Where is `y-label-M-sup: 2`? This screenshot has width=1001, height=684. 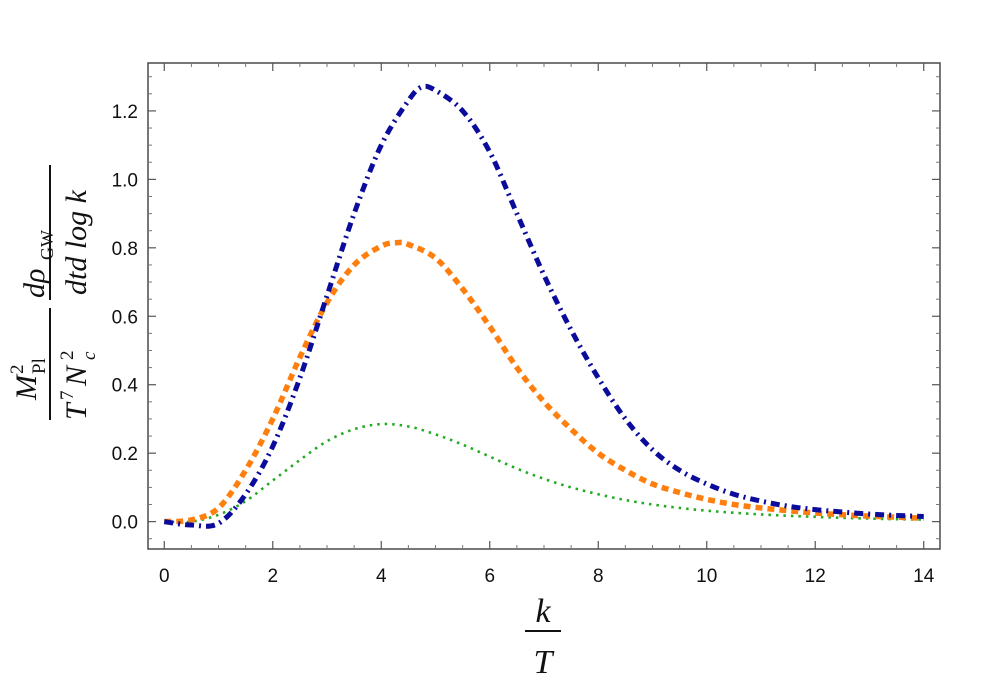 y-label-M-sup: 2 is located at coordinates (17, 370).